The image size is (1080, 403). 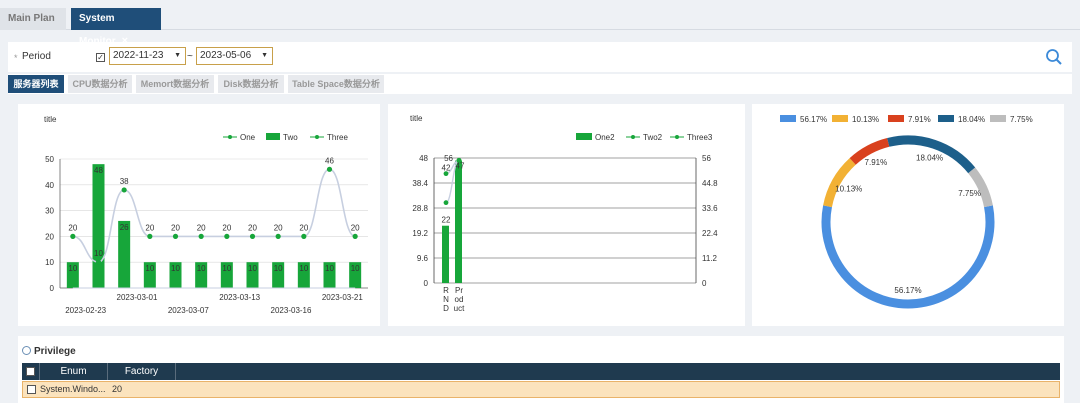 I want to click on column-header-factory: Factory, so click(x=142, y=371).